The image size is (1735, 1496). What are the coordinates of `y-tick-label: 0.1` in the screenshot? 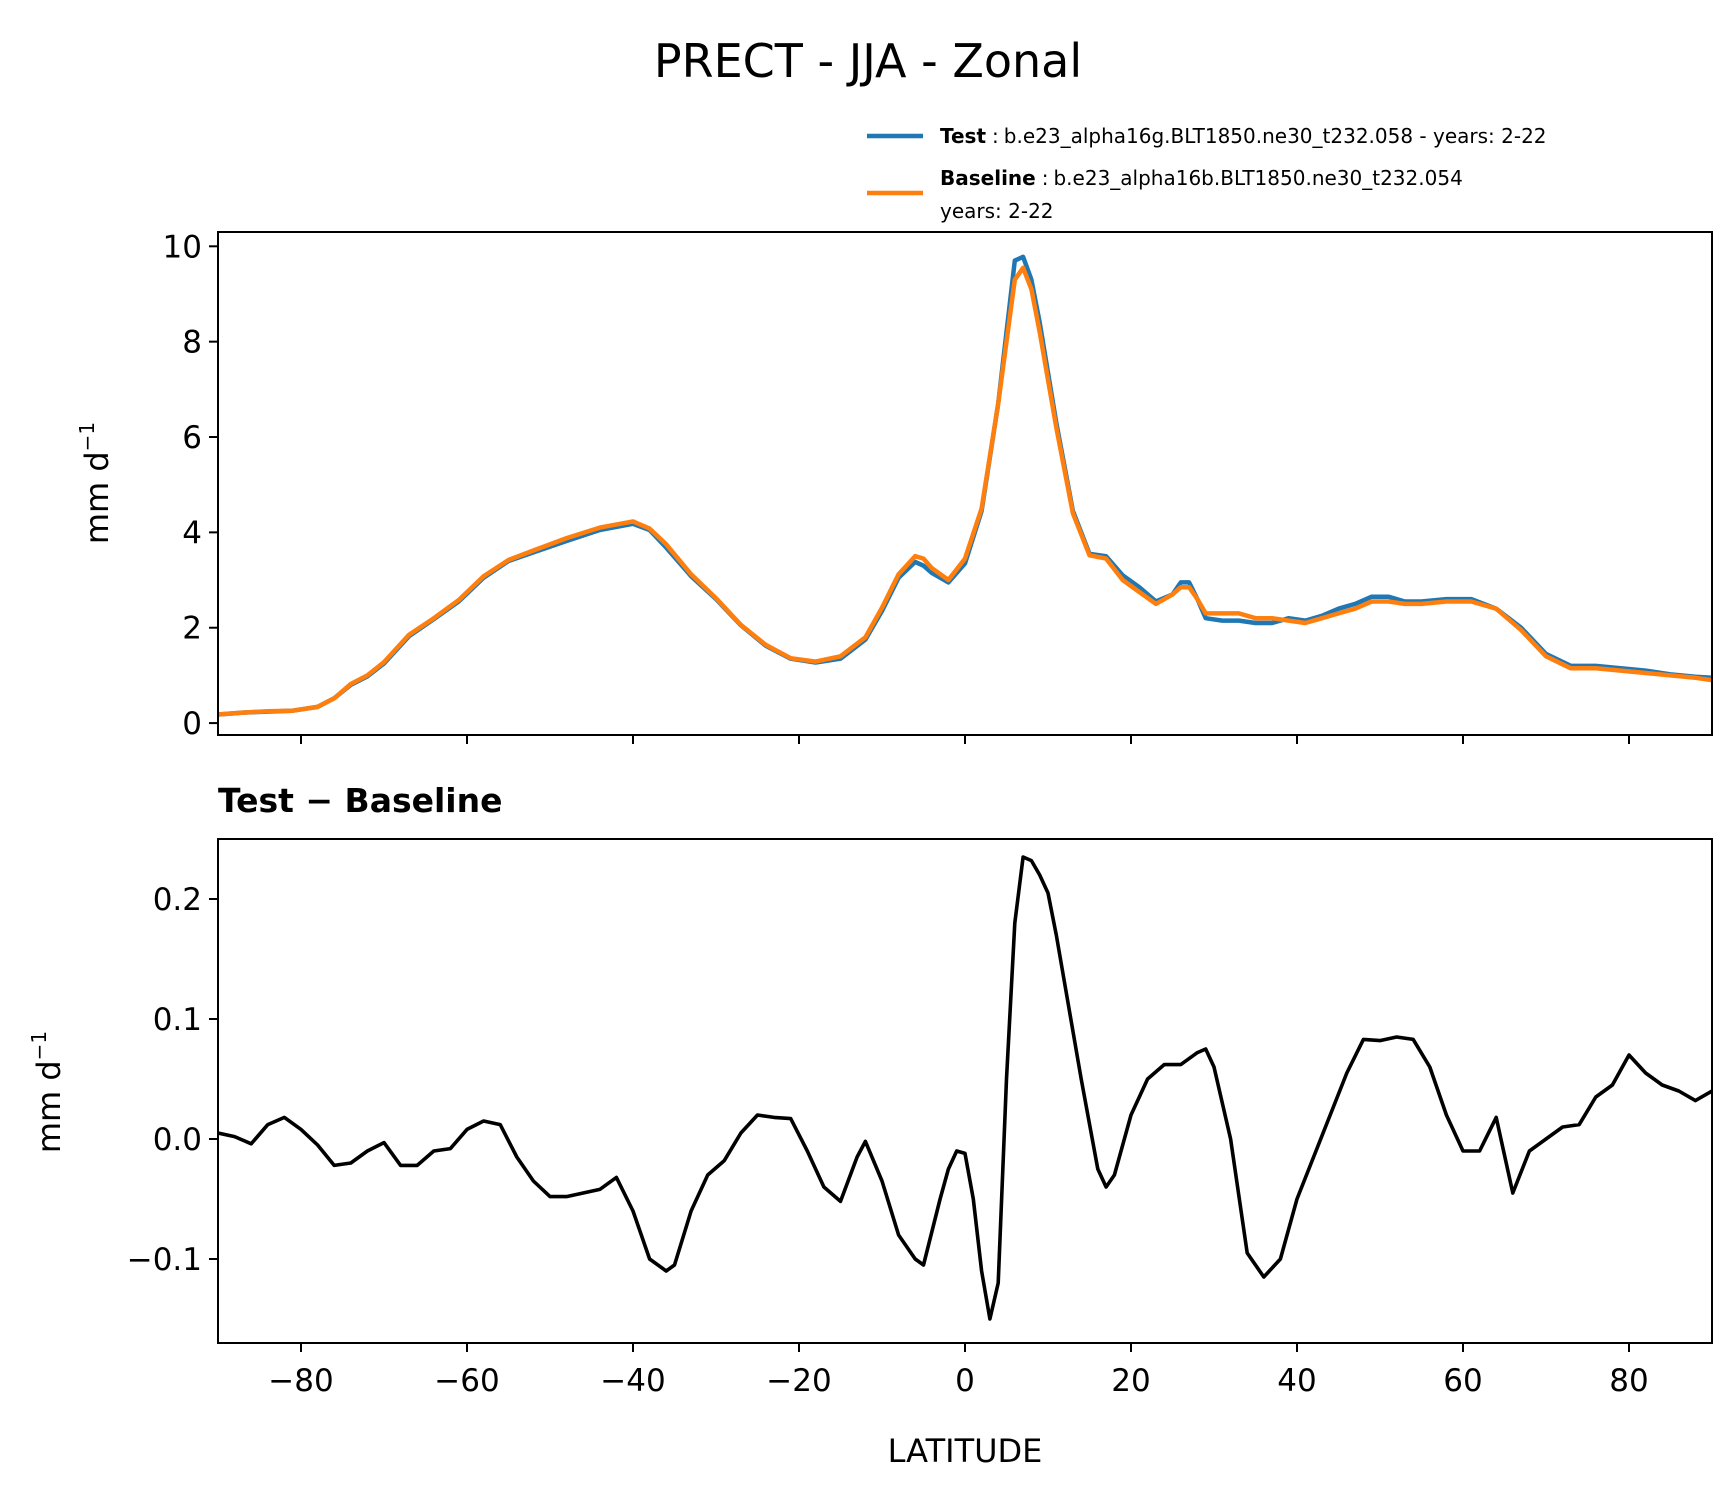 It's located at (177, 1020).